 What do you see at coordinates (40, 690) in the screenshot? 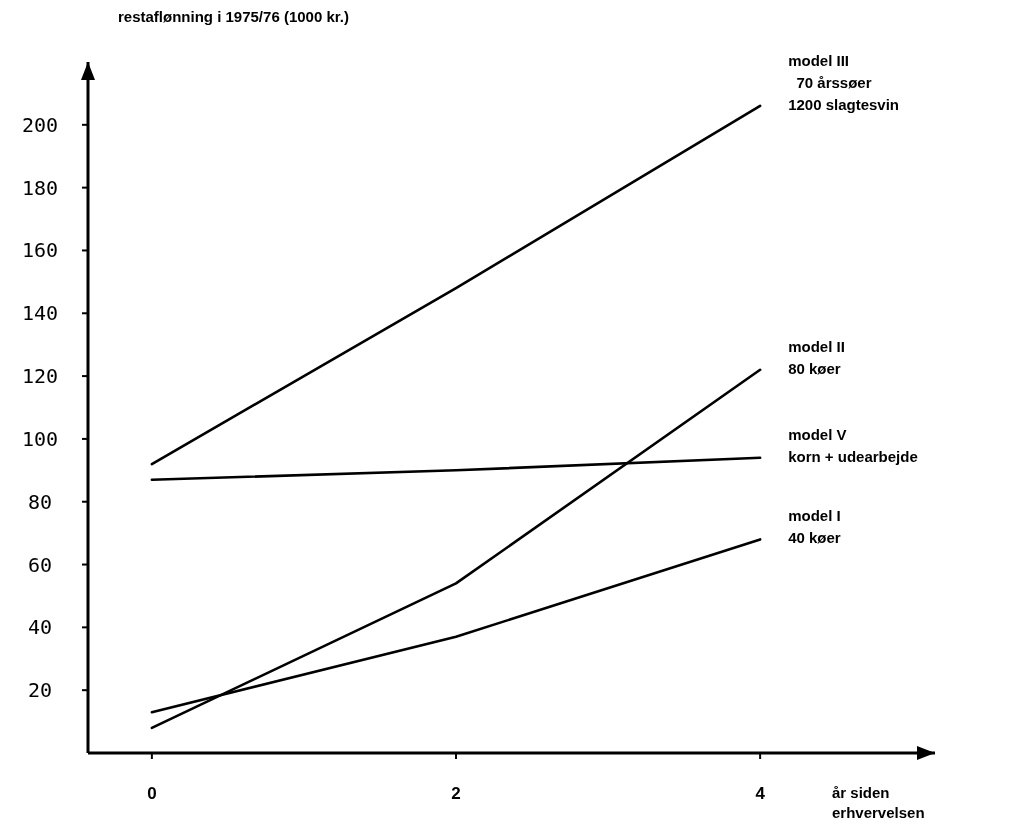
I see `y-tick-label: 20` at bounding box center [40, 690].